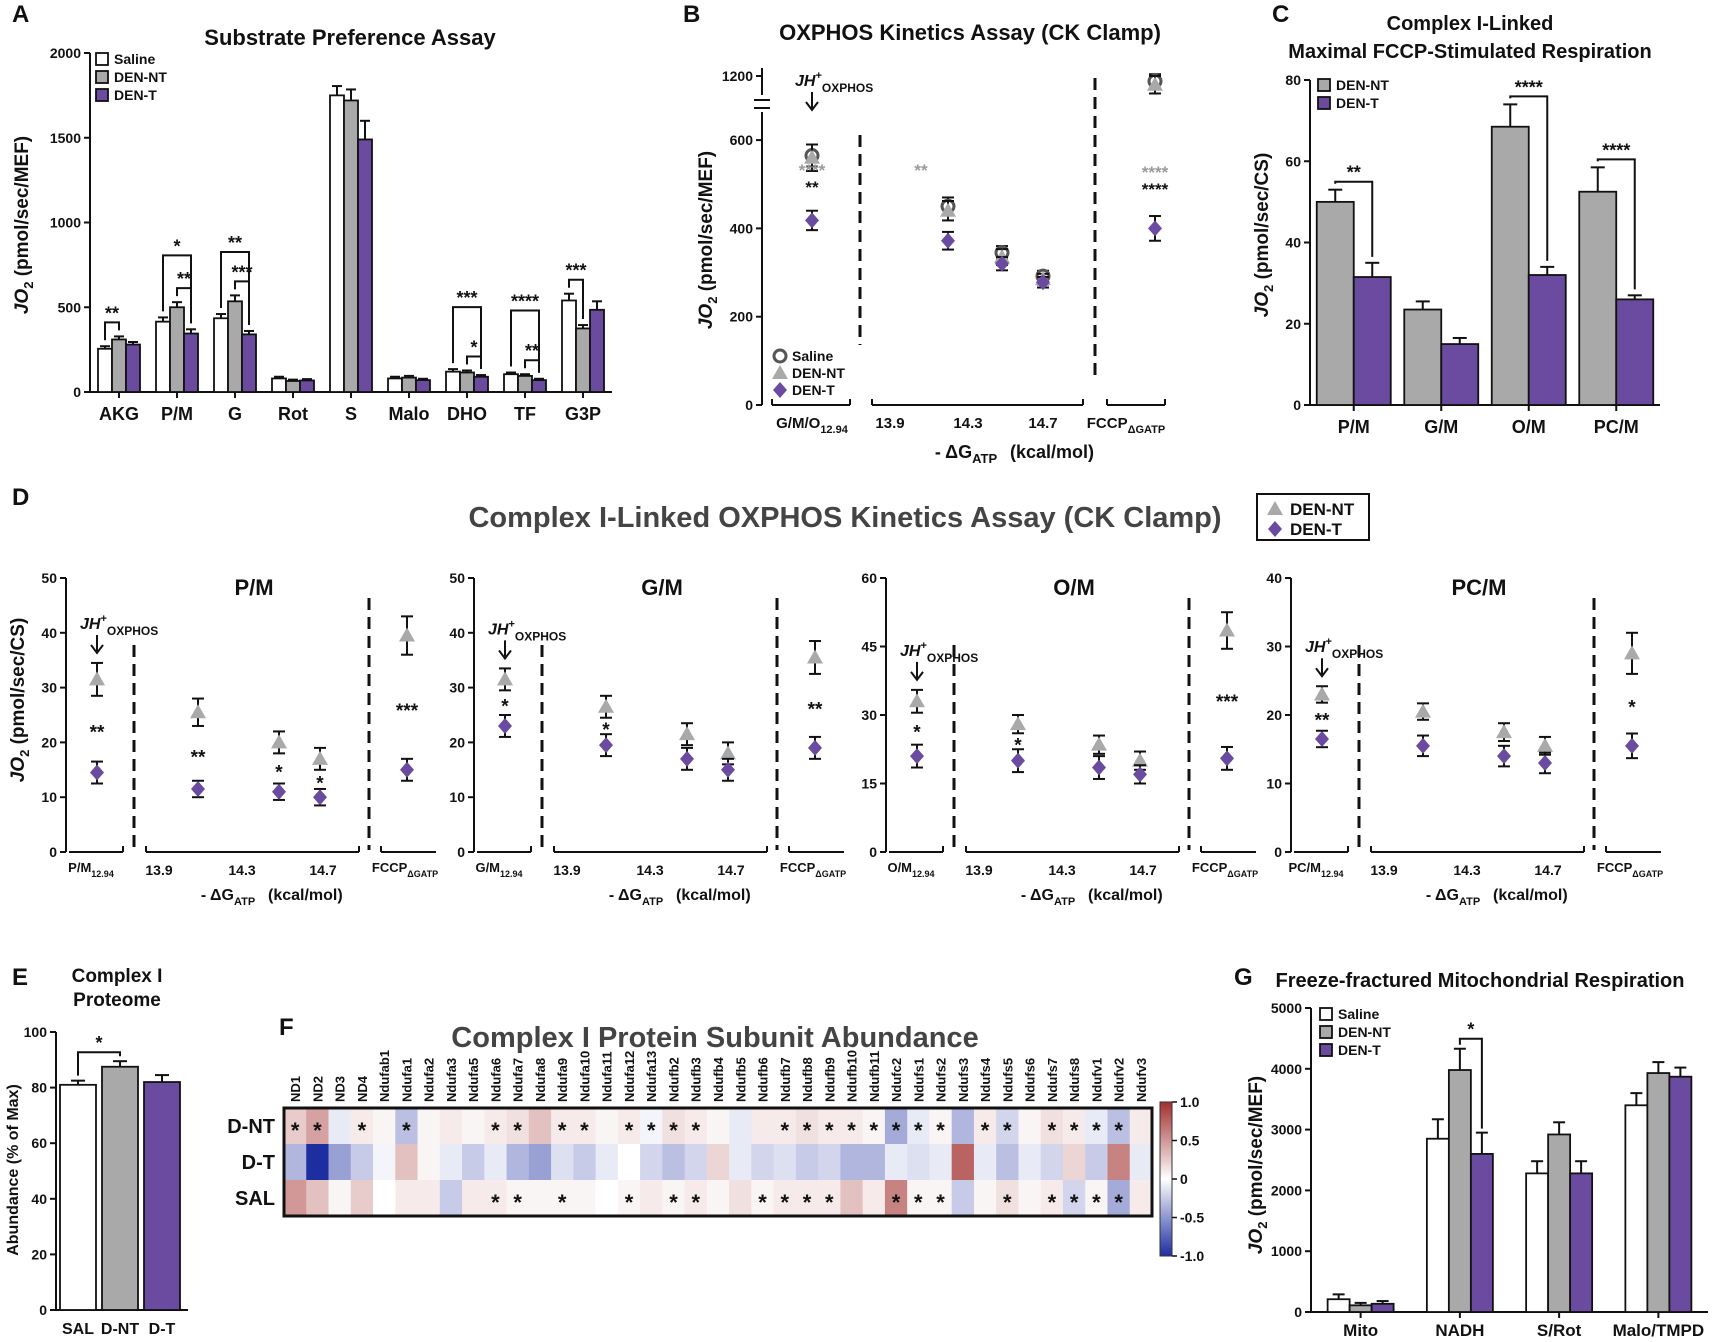 Image resolution: width=1736 pixels, height=1342 pixels. Describe the element at coordinates (1324, 85) in the screenshot. I see `panel-c-legend-swatch` at that location.